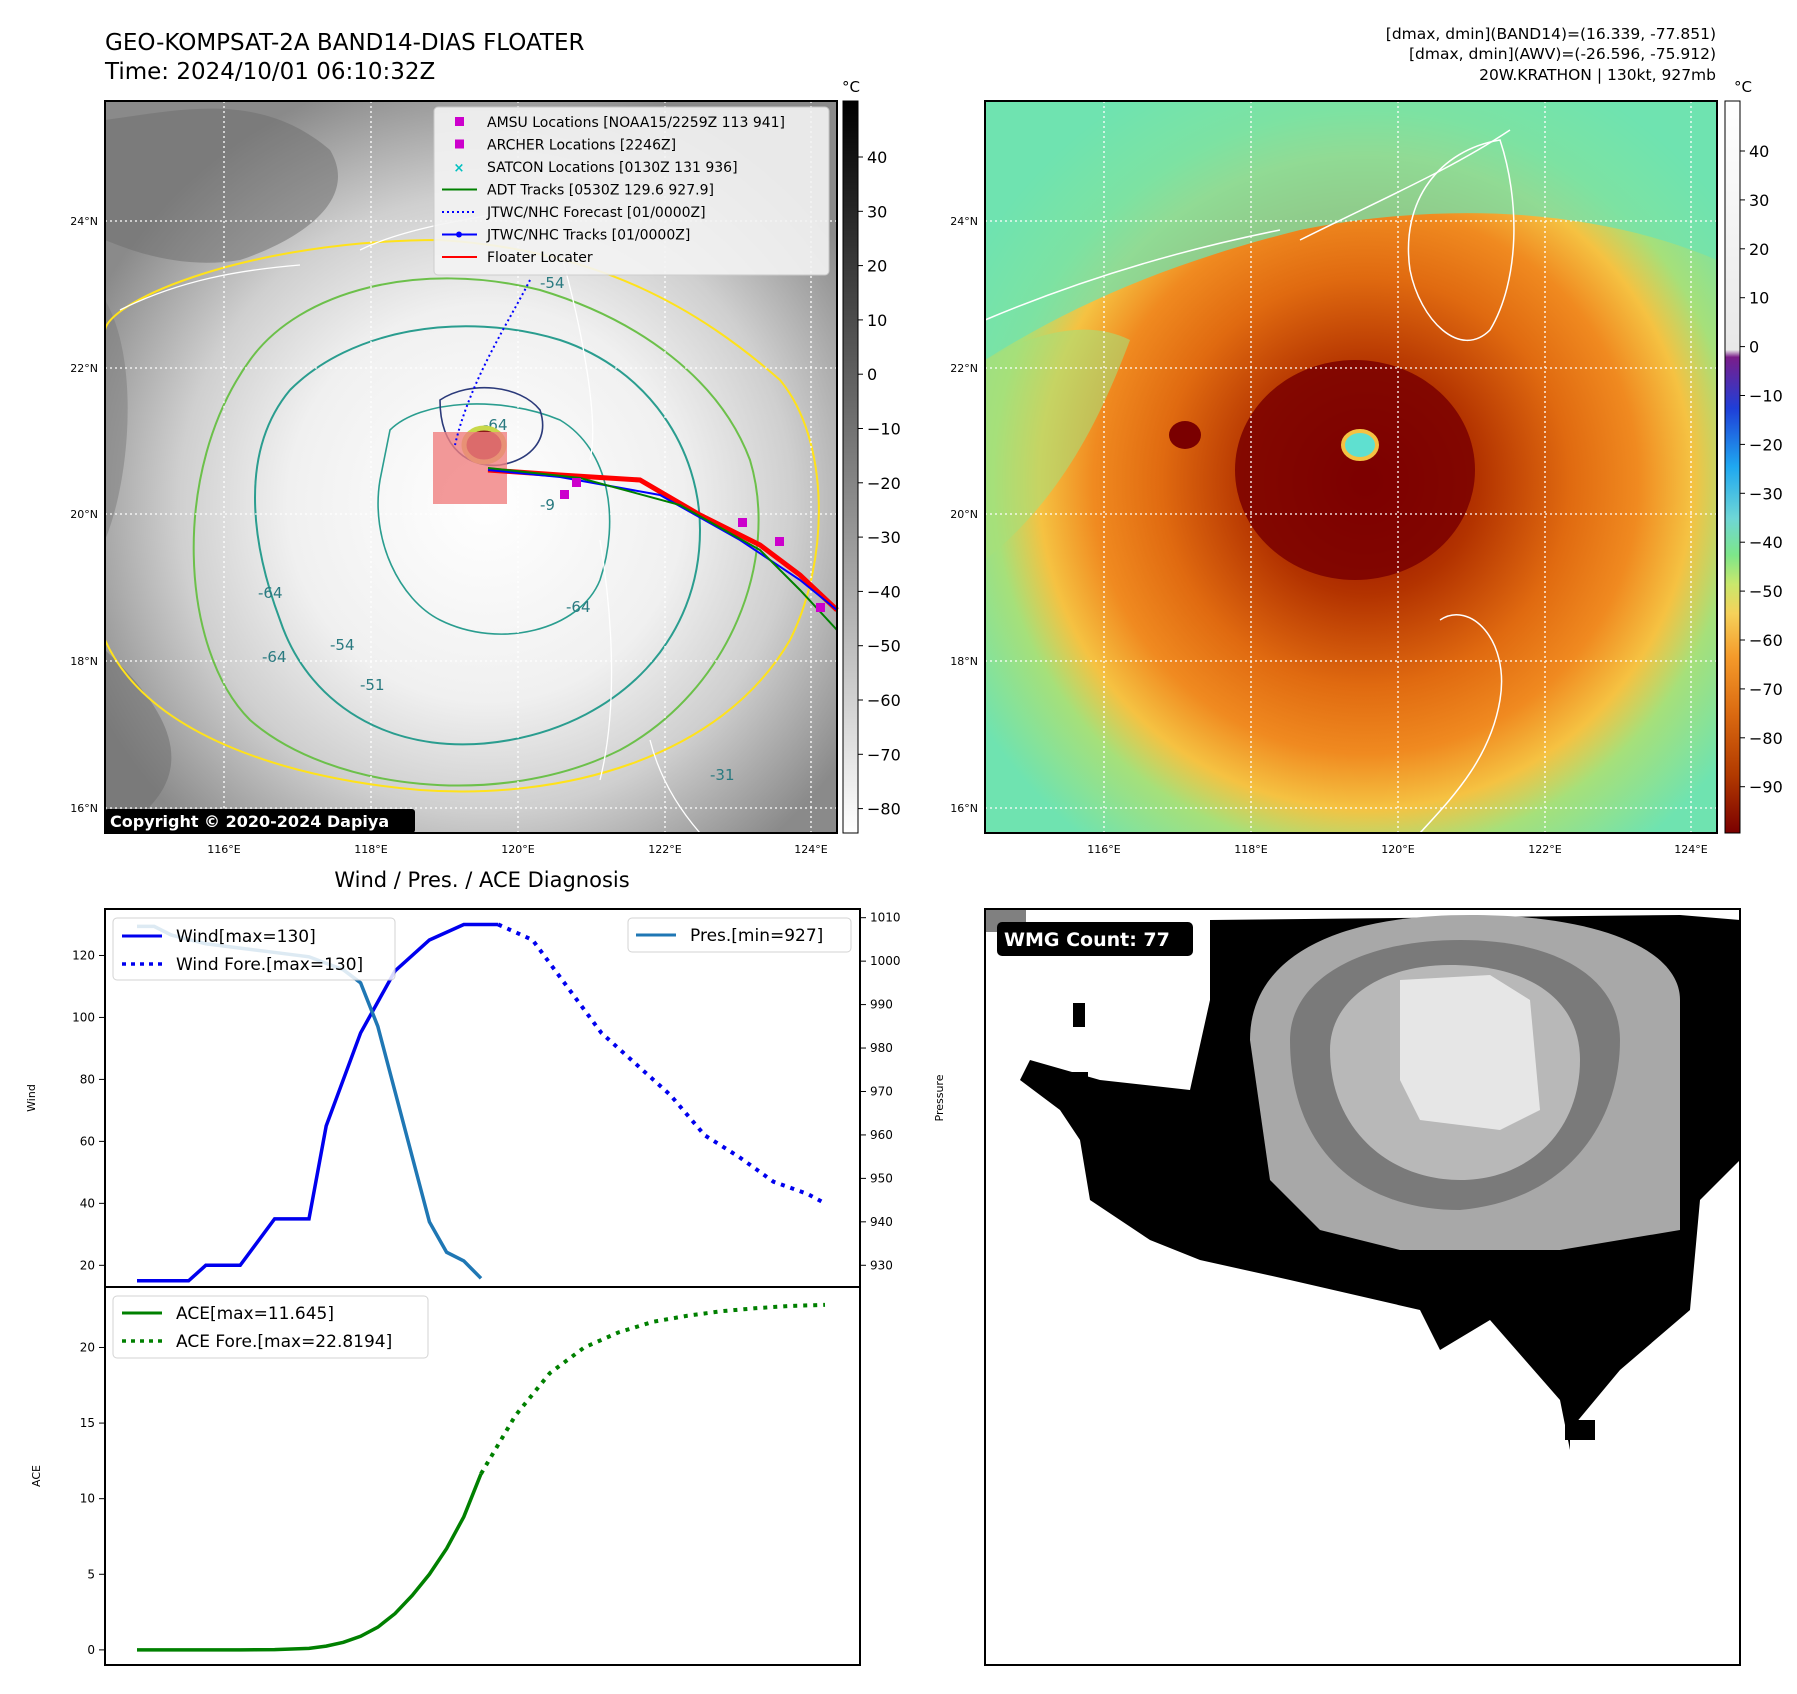 This screenshot has height=1694, width=1797. What do you see at coordinates (342, 645) in the screenshot?
I see `svg-text: -54` at bounding box center [342, 645].